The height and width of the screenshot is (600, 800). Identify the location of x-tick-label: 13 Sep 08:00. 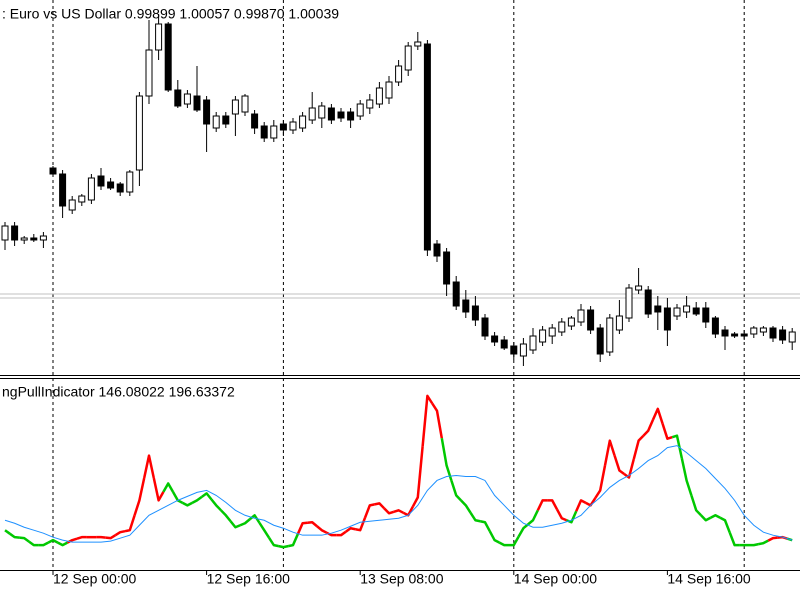
(402, 579).